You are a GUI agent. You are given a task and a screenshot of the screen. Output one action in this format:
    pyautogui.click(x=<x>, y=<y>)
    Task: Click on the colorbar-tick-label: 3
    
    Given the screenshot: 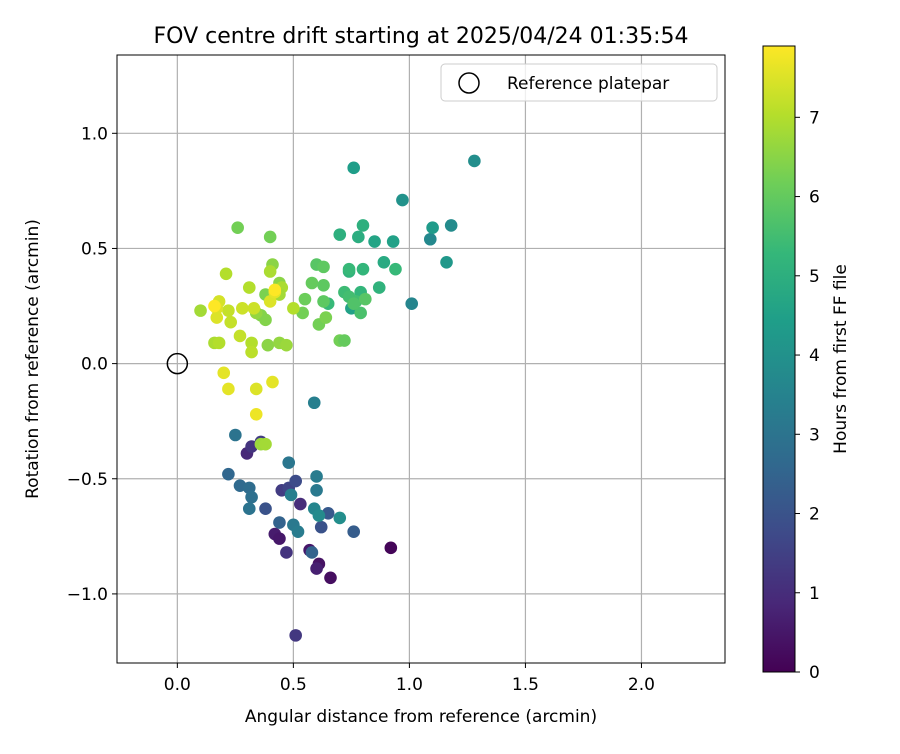 What is the action you would take?
    pyautogui.click(x=814, y=435)
    